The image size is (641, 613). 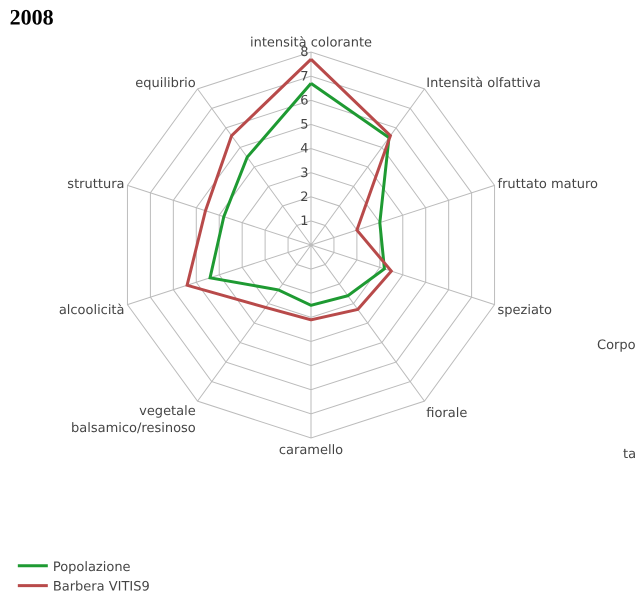 What do you see at coordinates (548, 184) in the screenshot?
I see `spoke-label: fruttato maturo` at bounding box center [548, 184].